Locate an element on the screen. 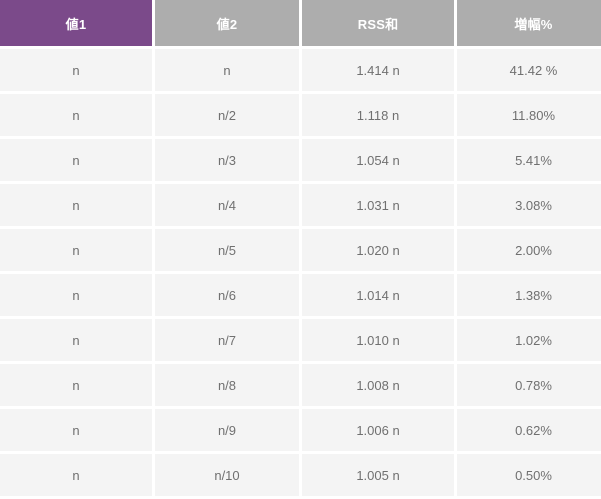 This screenshot has height=499, width=601. table-row: n n/7 1.010 n 1.02% is located at coordinates (300, 340).